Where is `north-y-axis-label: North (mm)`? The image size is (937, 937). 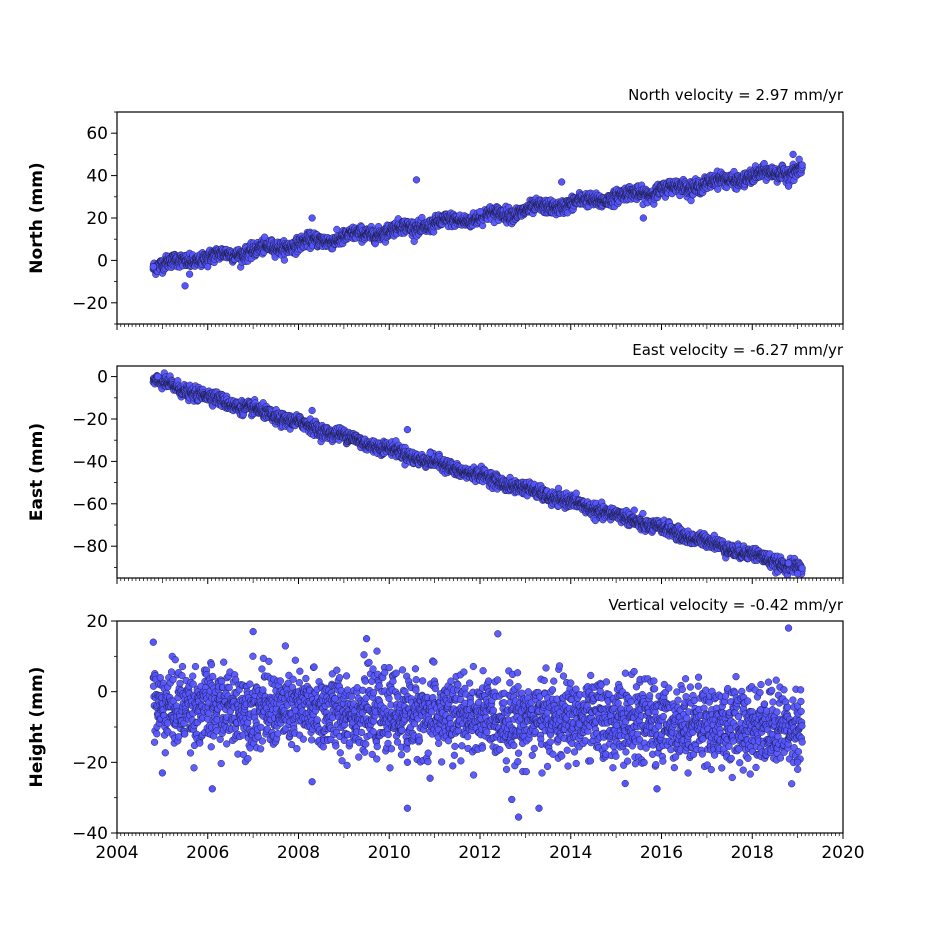 north-y-axis-label: North (mm) is located at coordinates (37, 217).